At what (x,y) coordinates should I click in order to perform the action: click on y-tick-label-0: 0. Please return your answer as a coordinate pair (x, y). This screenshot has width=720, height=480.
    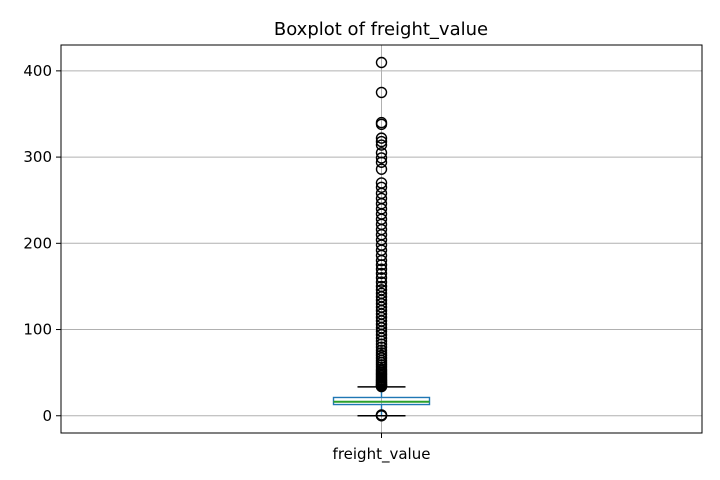
    Looking at the image, I should click on (47, 416).